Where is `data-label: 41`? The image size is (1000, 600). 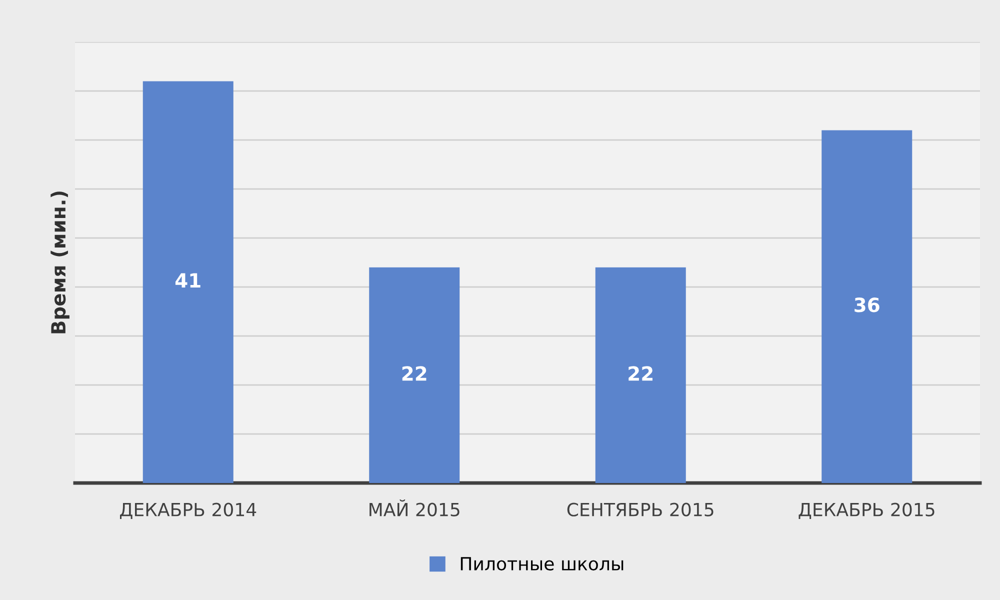
data-label: 41 is located at coordinates (187, 280).